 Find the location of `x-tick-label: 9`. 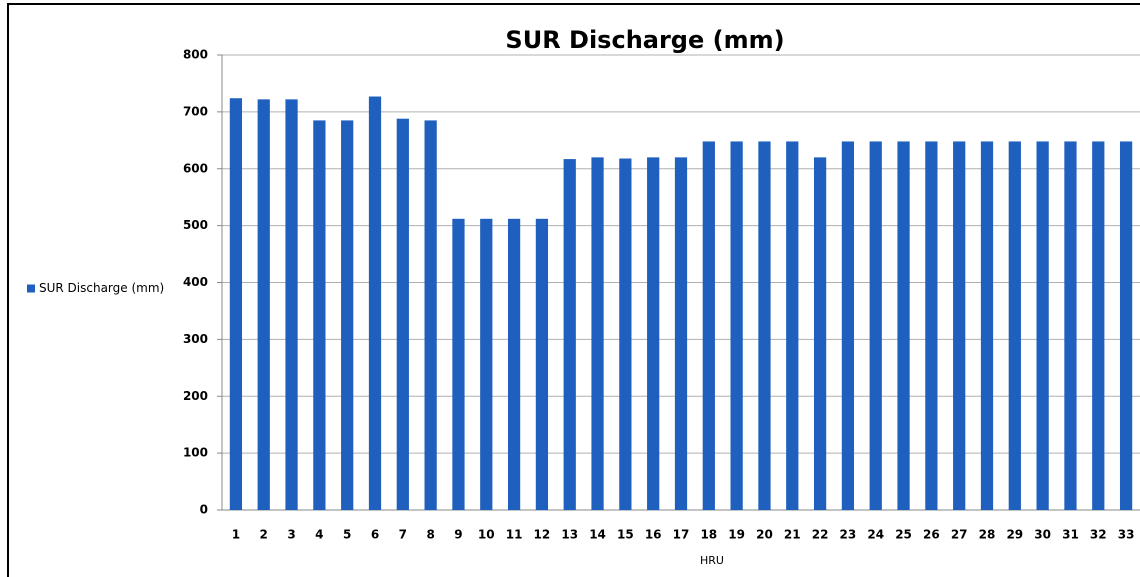

x-tick-label: 9 is located at coordinates (458, 535).